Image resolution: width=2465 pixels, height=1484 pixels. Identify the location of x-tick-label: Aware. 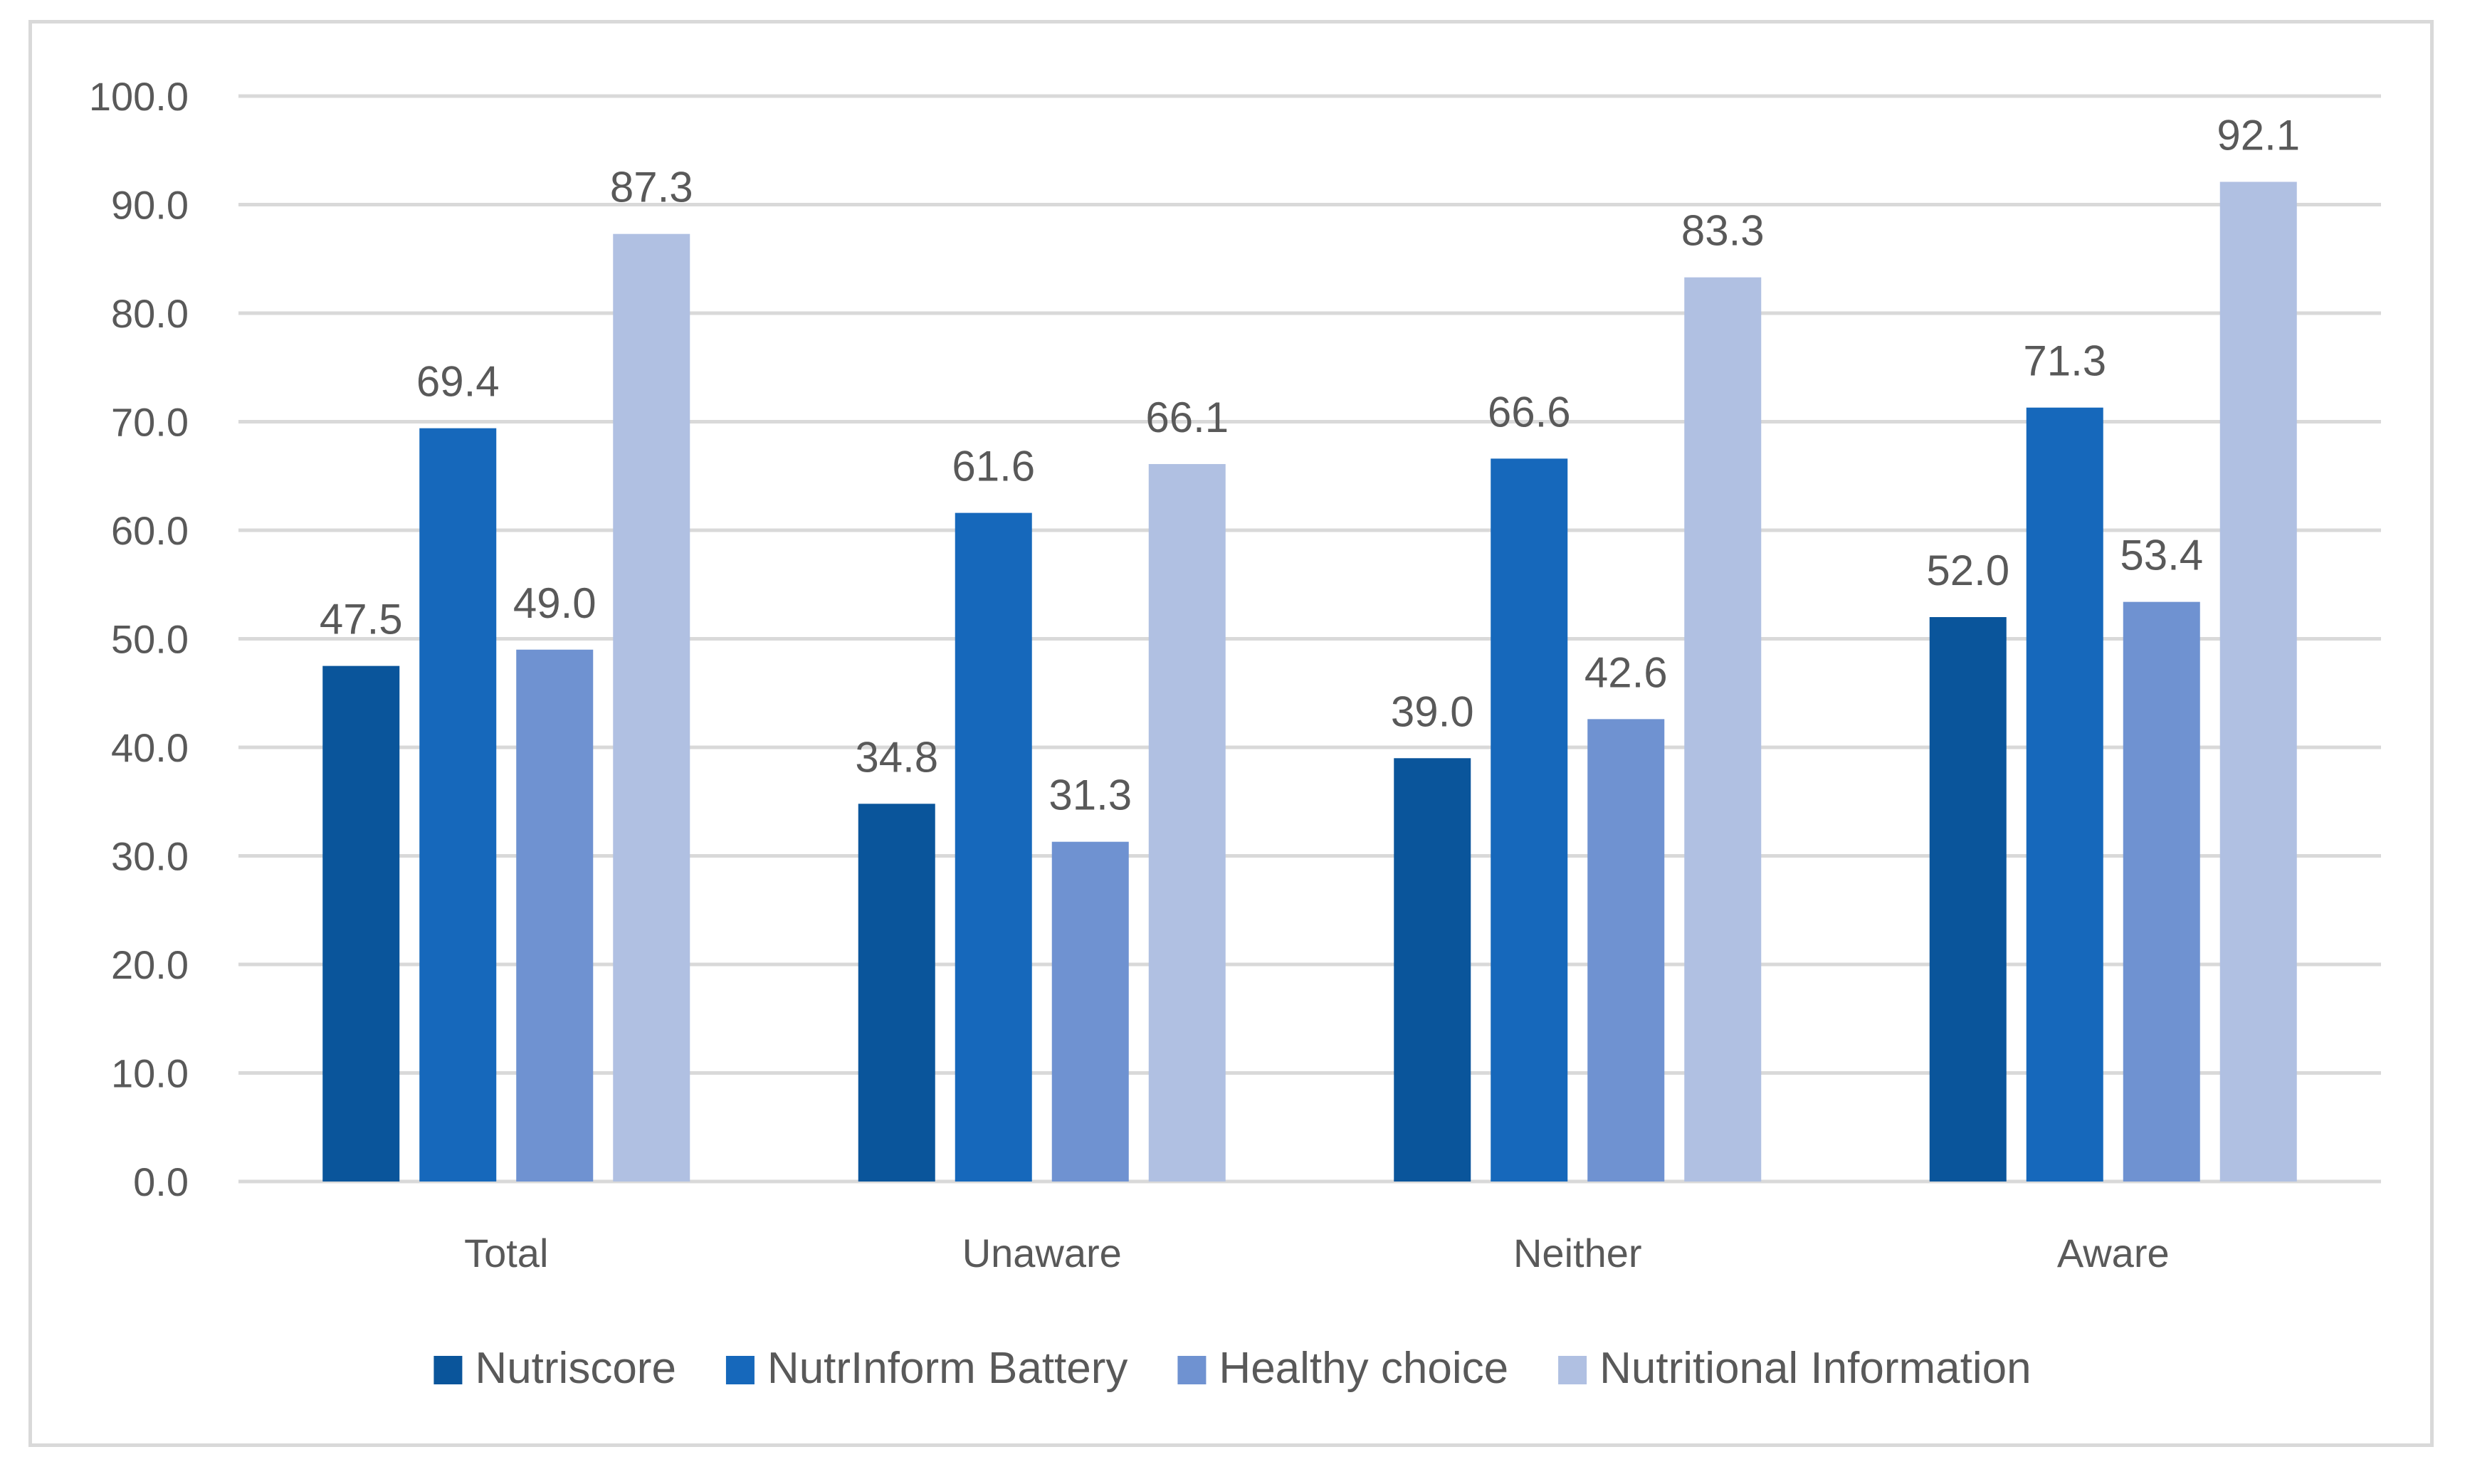
(2113, 1253).